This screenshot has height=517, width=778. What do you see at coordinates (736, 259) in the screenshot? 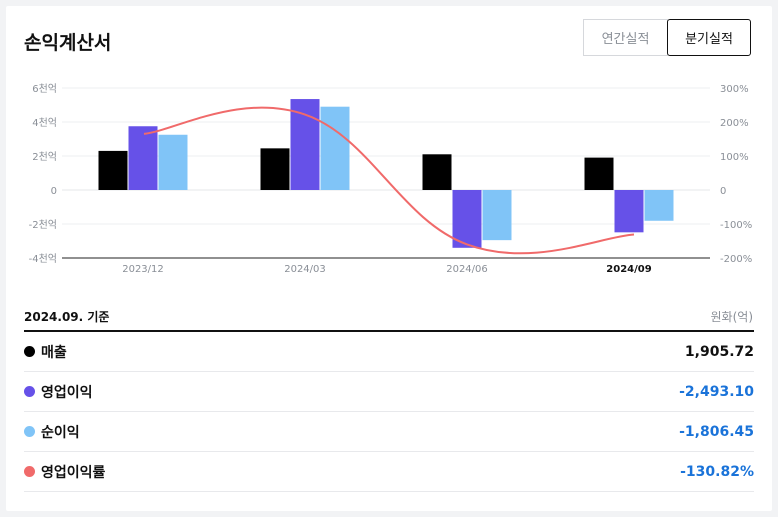
I see `right-tick-label: -200%` at bounding box center [736, 259].